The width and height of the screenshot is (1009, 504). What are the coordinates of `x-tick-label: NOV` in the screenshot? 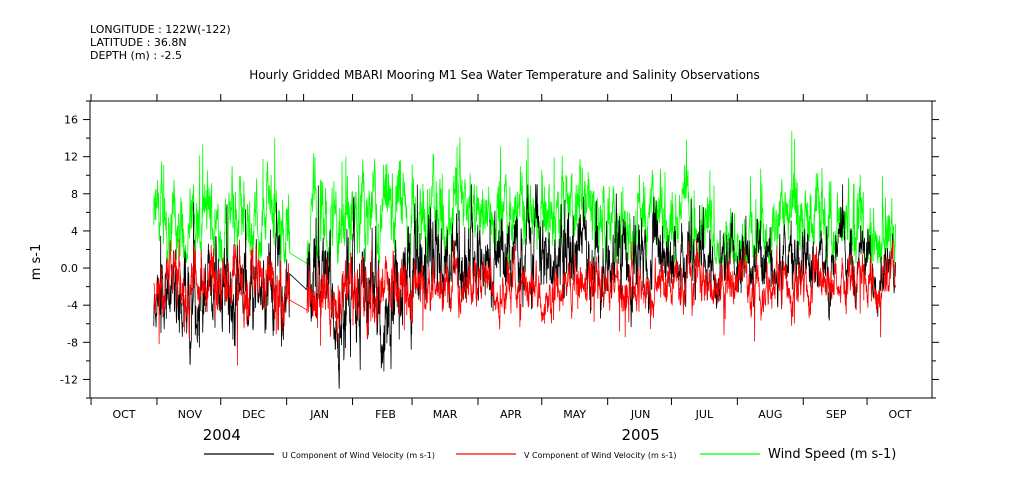 It's located at (190, 414).